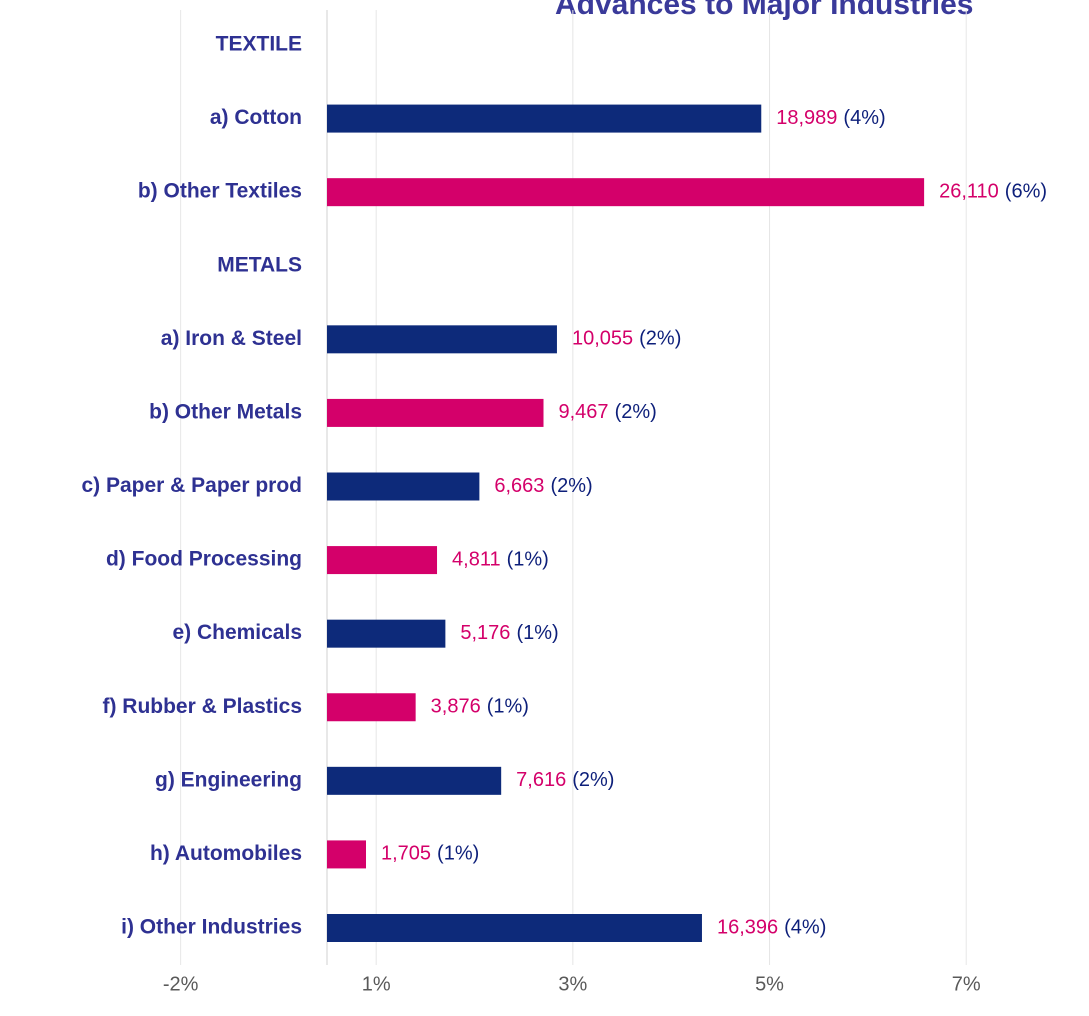 Image resolution: width=1089 pixels, height=1016 pixels. I want to click on value-label: 6,663, so click(519, 486).